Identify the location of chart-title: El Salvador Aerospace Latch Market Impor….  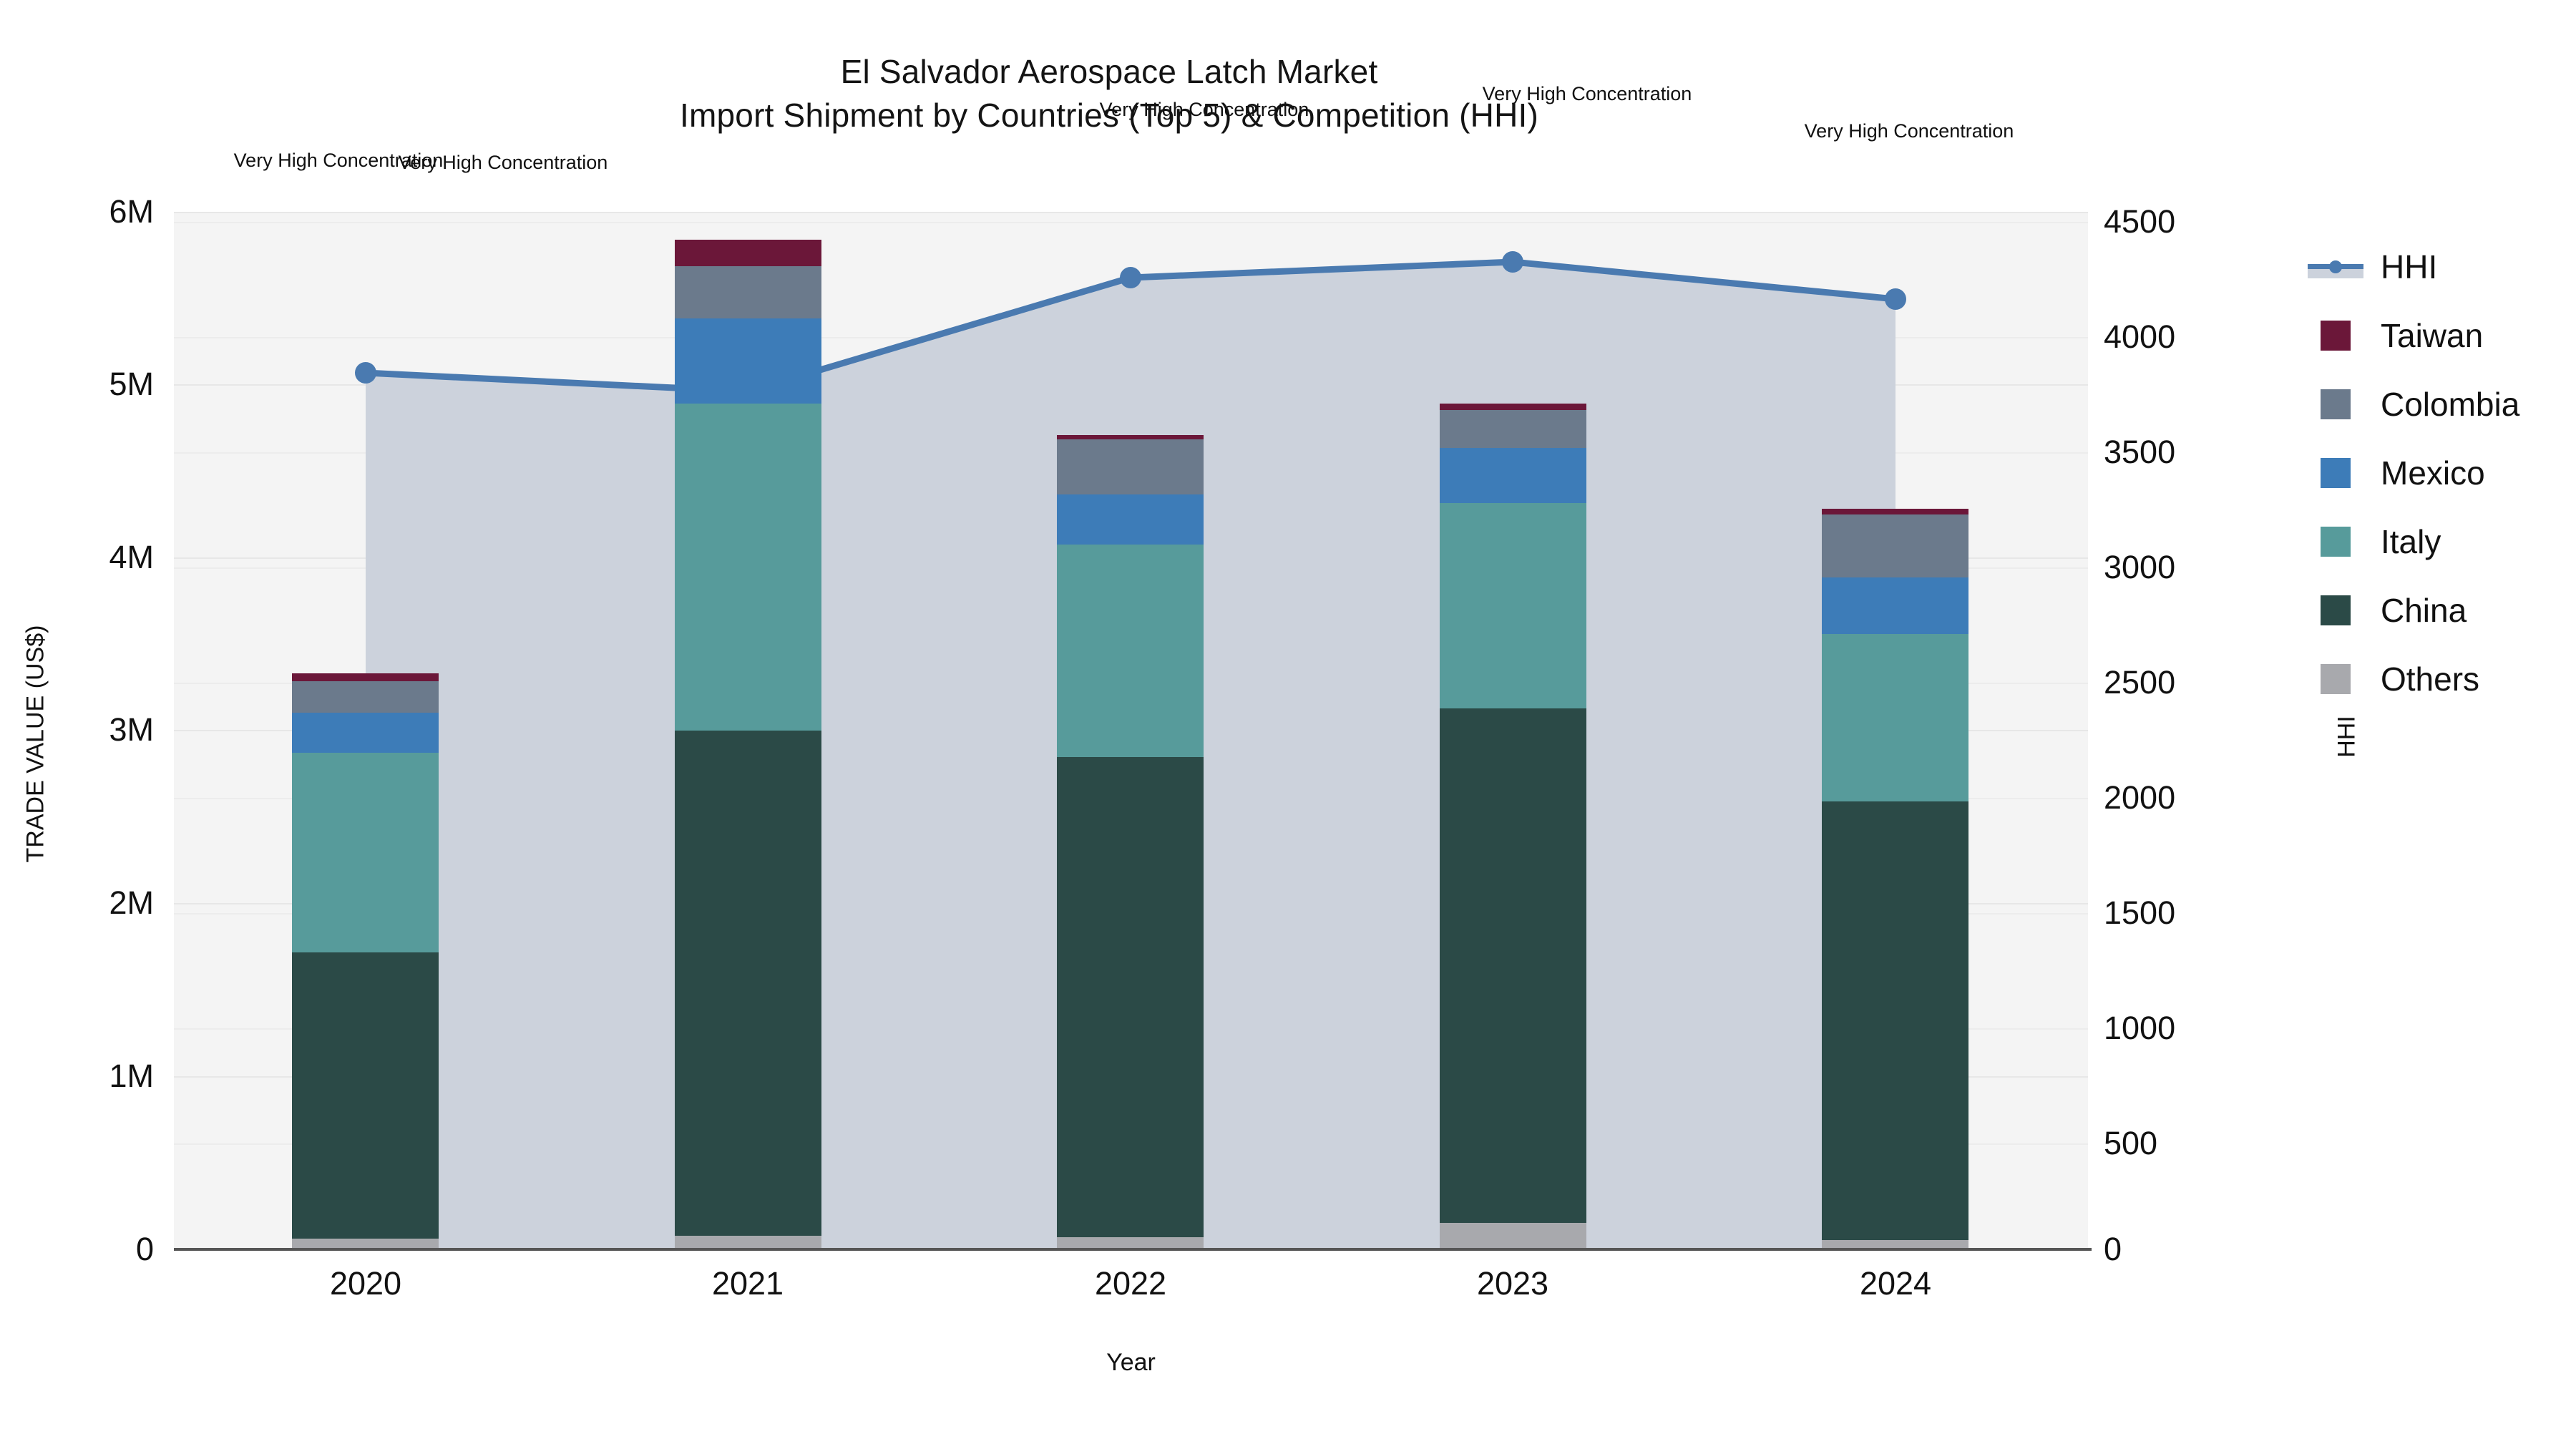
(1109, 93).